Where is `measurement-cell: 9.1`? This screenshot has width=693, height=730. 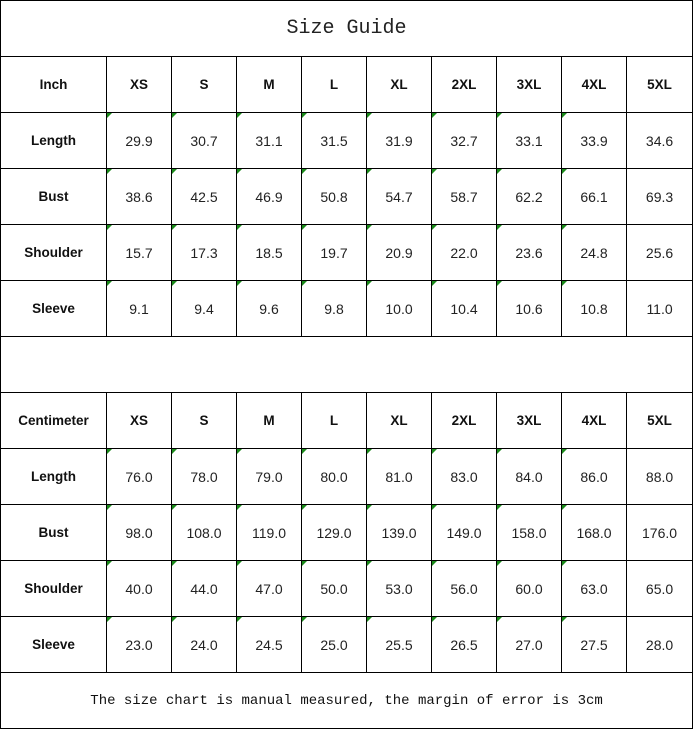 measurement-cell: 9.1 is located at coordinates (139, 308).